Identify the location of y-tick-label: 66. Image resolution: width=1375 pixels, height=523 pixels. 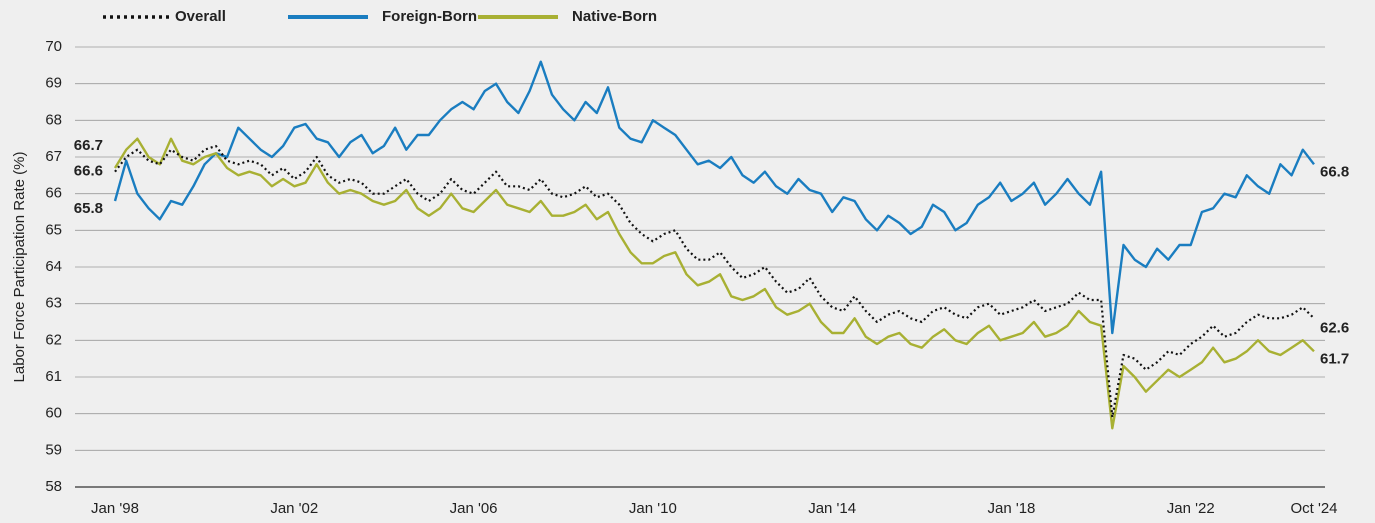
(53, 193).